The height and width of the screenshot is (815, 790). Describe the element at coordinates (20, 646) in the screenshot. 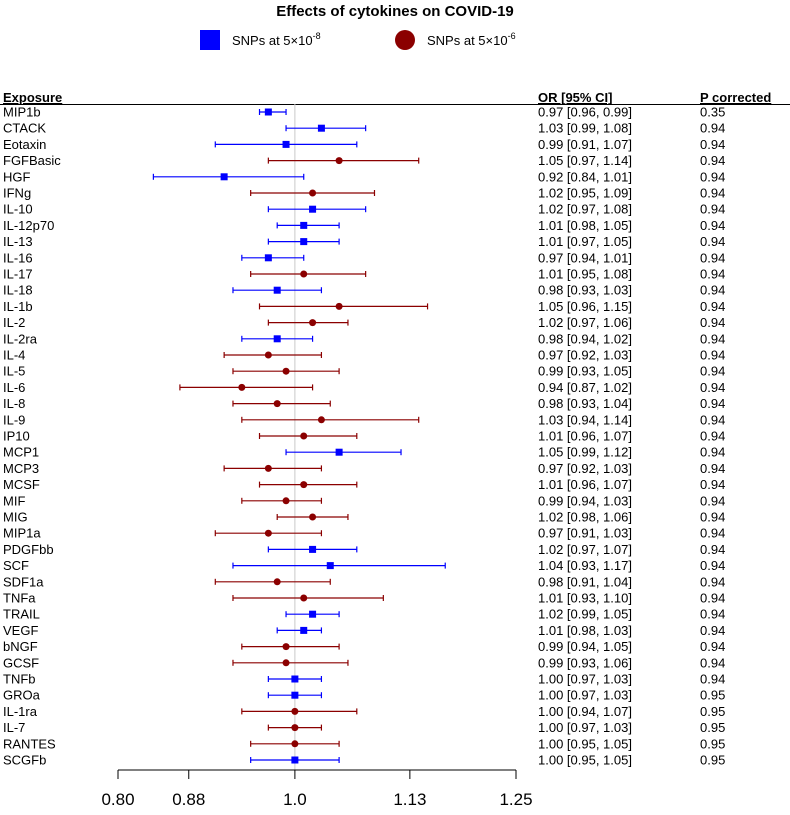

I see `exposure-label: bNGF` at that location.